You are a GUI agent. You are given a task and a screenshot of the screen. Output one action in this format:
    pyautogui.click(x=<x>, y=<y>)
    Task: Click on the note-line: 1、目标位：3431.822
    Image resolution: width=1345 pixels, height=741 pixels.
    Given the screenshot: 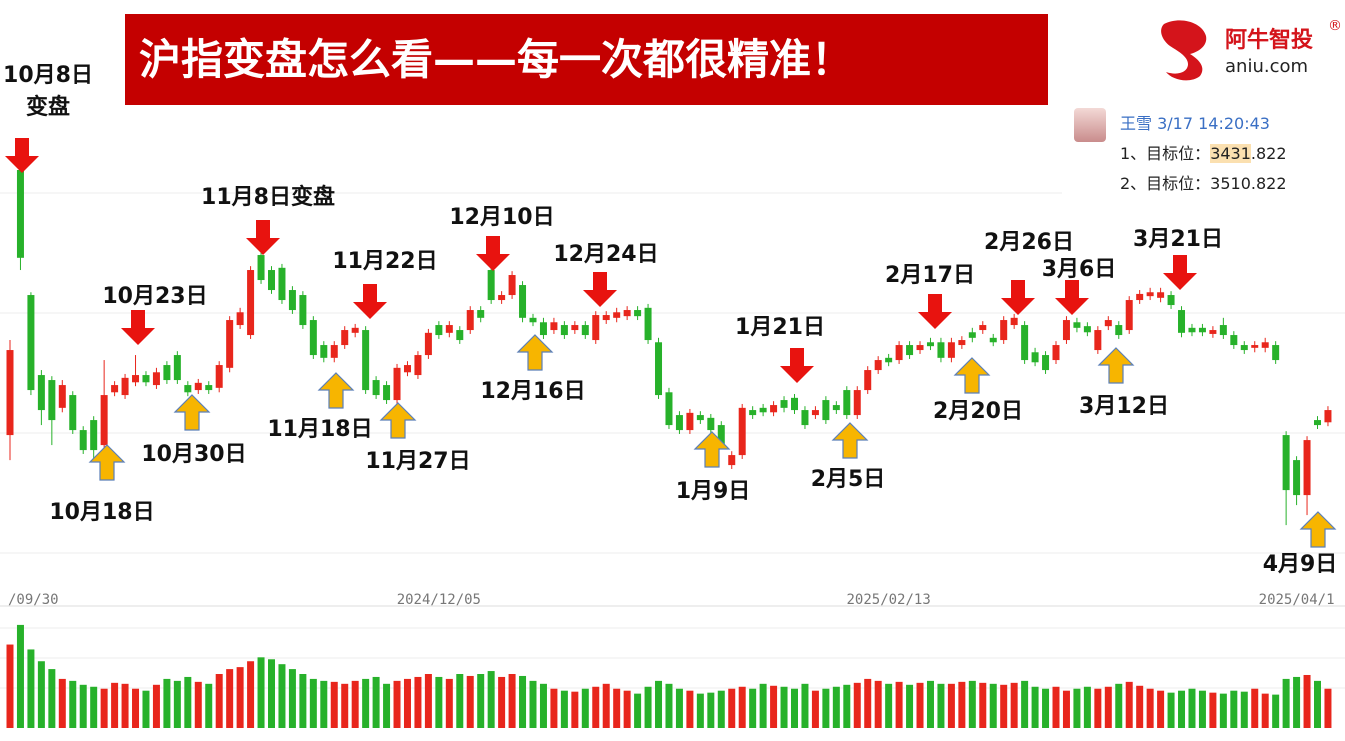 What is the action you would take?
    pyautogui.click(x=1203, y=152)
    